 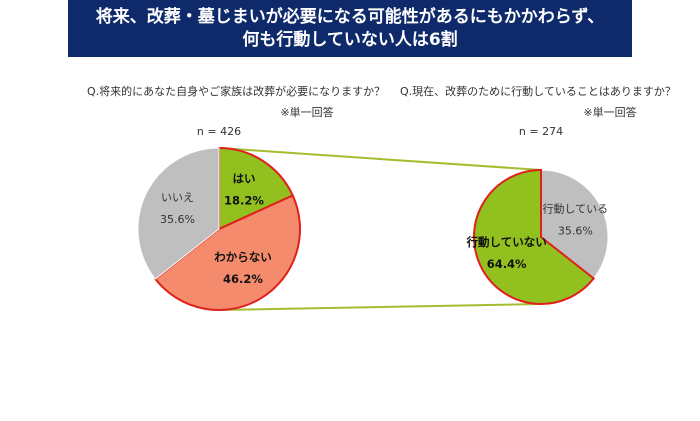 What do you see at coordinates (243, 257) in the screenshot?
I see `slice-label: わからない` at bounding box center [243, 257].